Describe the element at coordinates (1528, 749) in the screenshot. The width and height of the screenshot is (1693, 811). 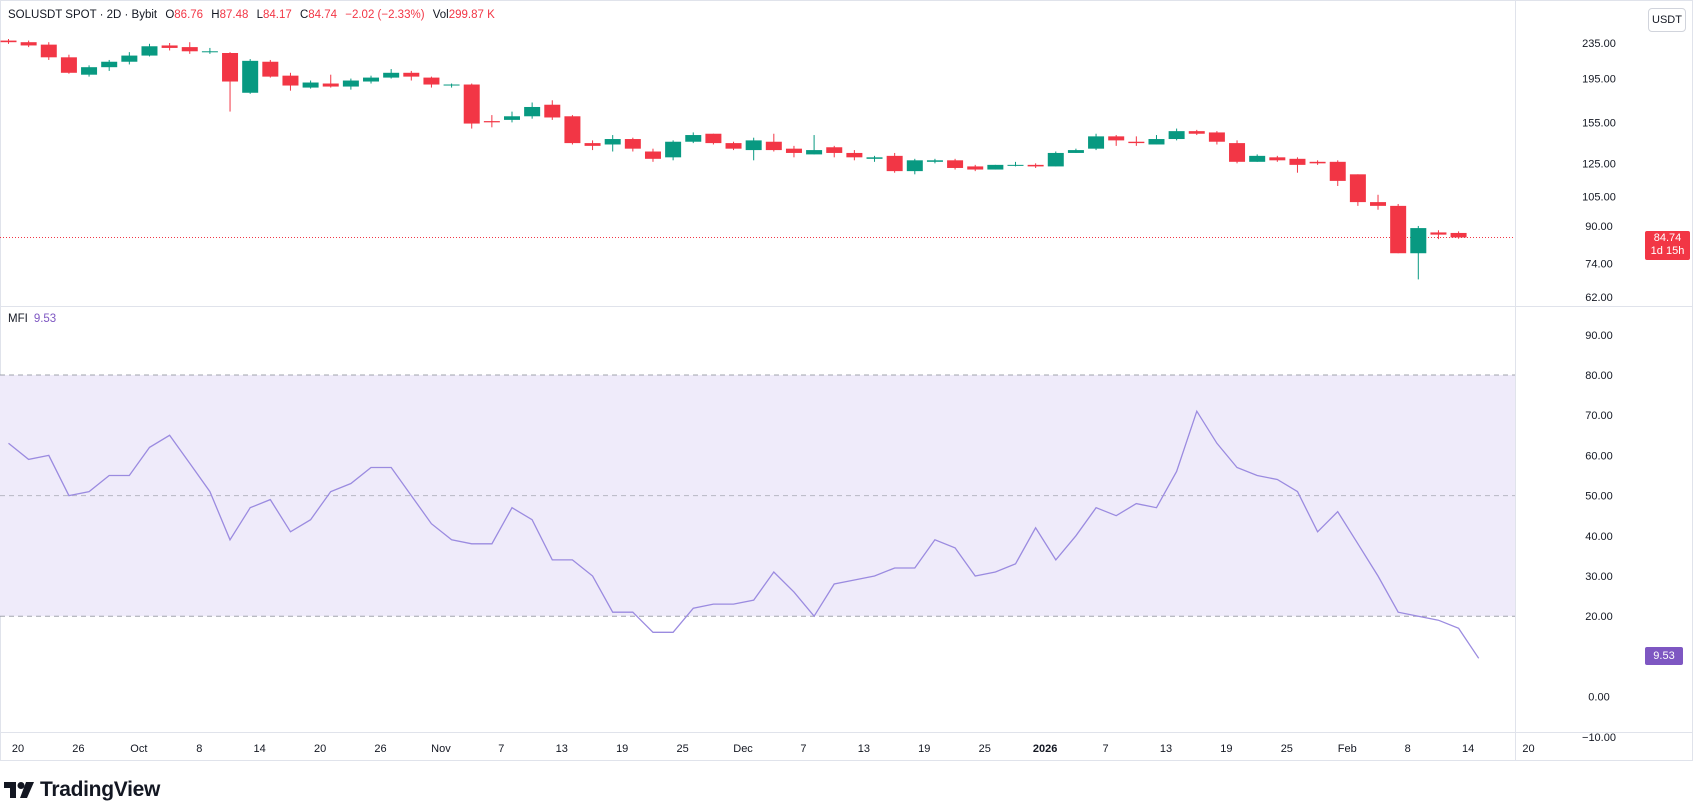
I see `time-tick-label: 20` at that location.